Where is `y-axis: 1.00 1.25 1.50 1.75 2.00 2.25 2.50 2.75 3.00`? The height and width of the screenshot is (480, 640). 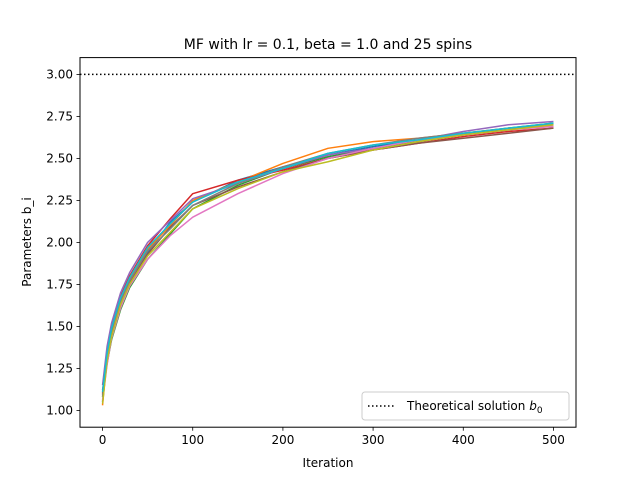 y-axis: 1.00 1.25 1.50 1.75 2.00 2.25 2.50 2.75 3.00 is located at coordinates (63, 243).